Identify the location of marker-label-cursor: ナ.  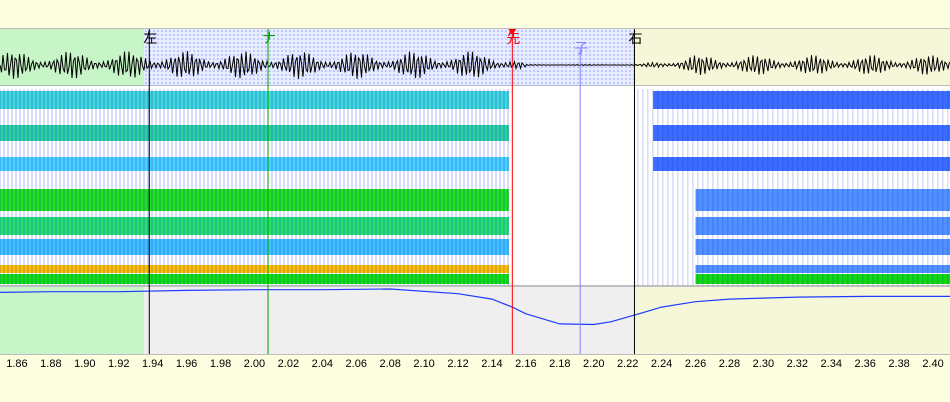
(269, 39).